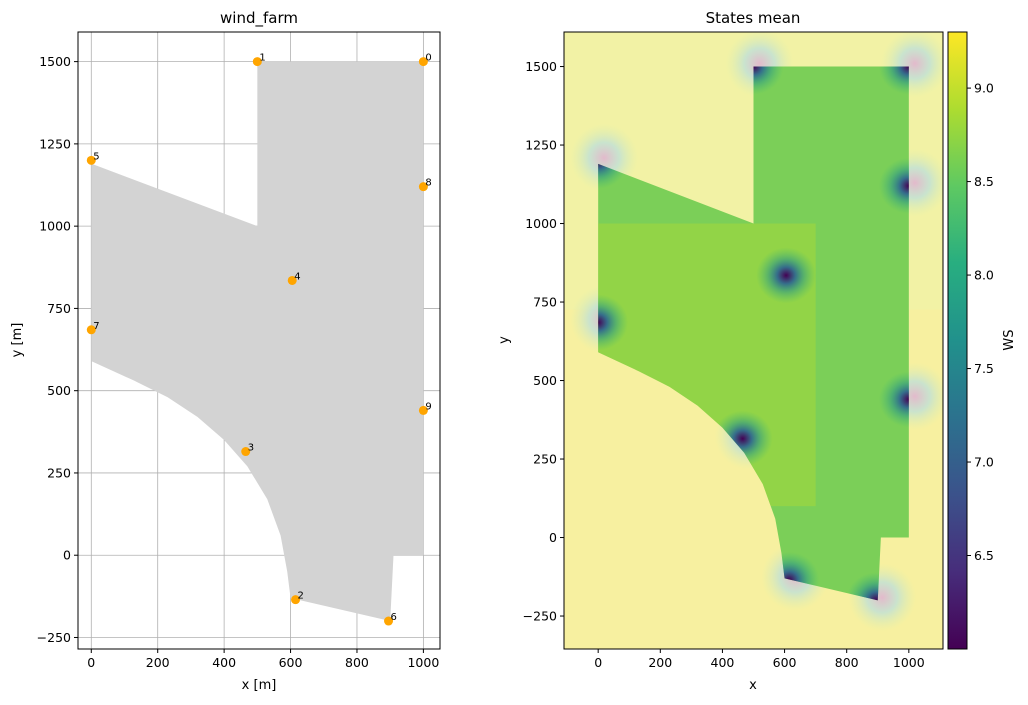 The image size is (1028, 705). I want to click on turbine-label-3: 3, so click(251, 448).